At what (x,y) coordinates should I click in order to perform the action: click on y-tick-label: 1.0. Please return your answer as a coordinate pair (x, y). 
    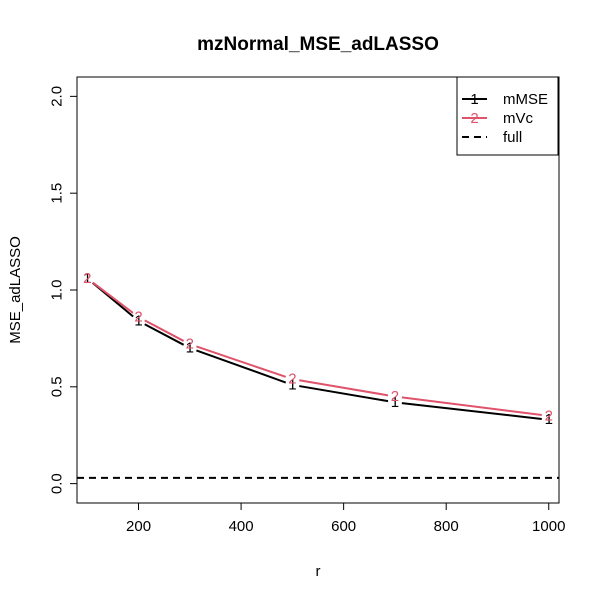
    Looking at the image, I should click on (57, 290).